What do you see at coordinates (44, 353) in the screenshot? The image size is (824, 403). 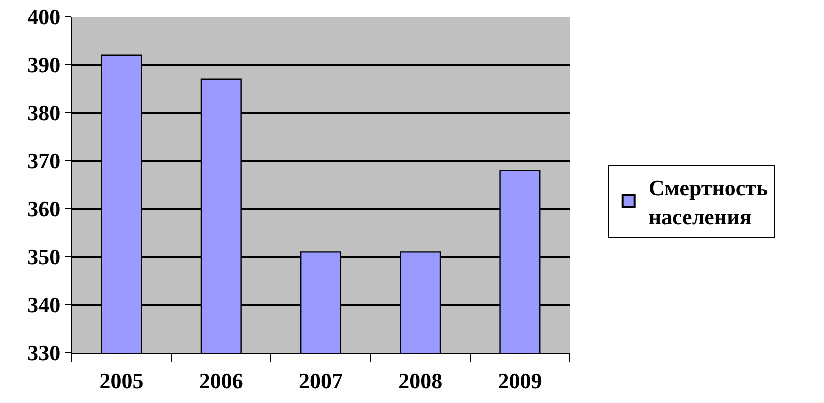 I see `y-tick-label: 330` at bounding box center [44, 353].